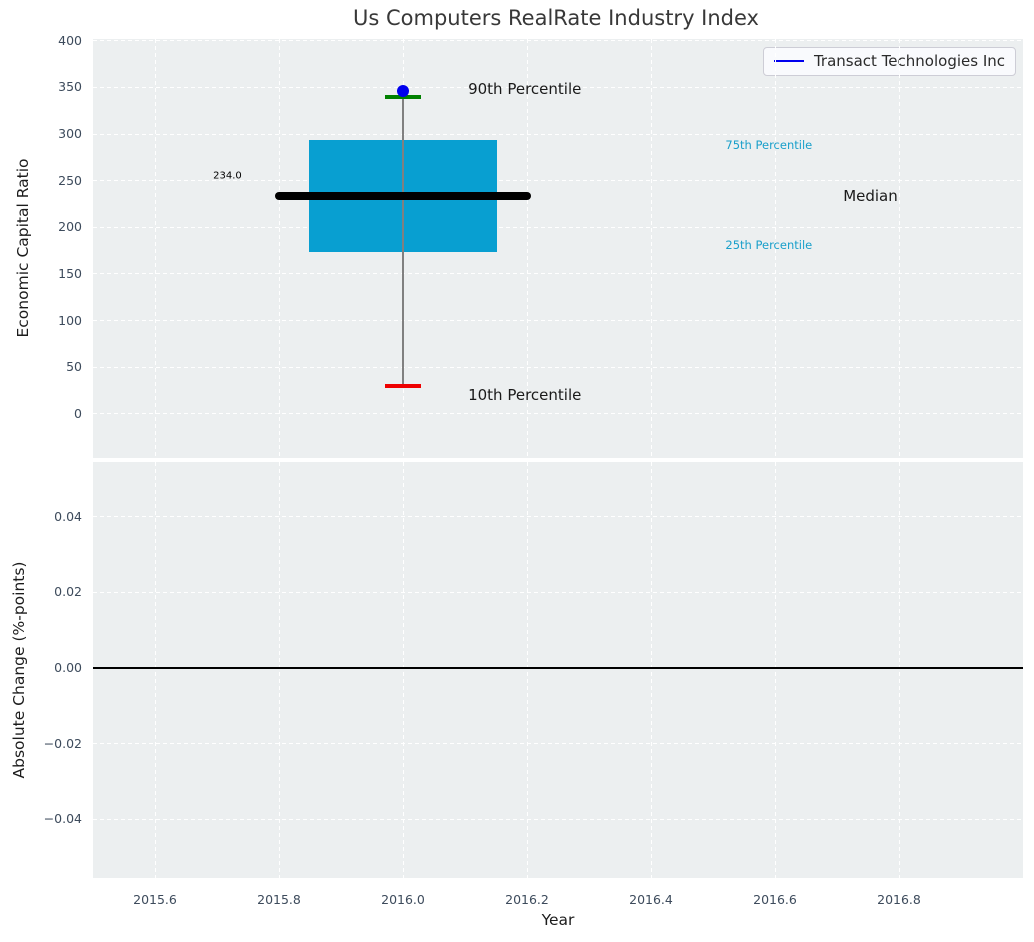 The height and width of the screenshot is (942, 1034). I want to click on legend: Transact Technologies Inc, so click(889, 61).